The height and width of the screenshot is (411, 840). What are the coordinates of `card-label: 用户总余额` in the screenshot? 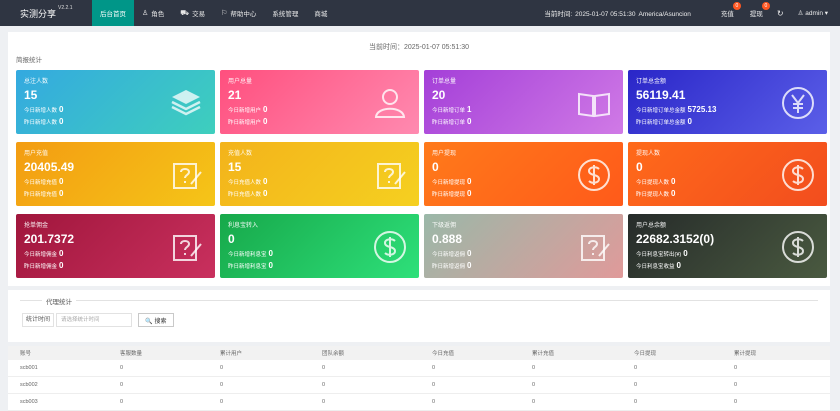 It's located at (651, 226).